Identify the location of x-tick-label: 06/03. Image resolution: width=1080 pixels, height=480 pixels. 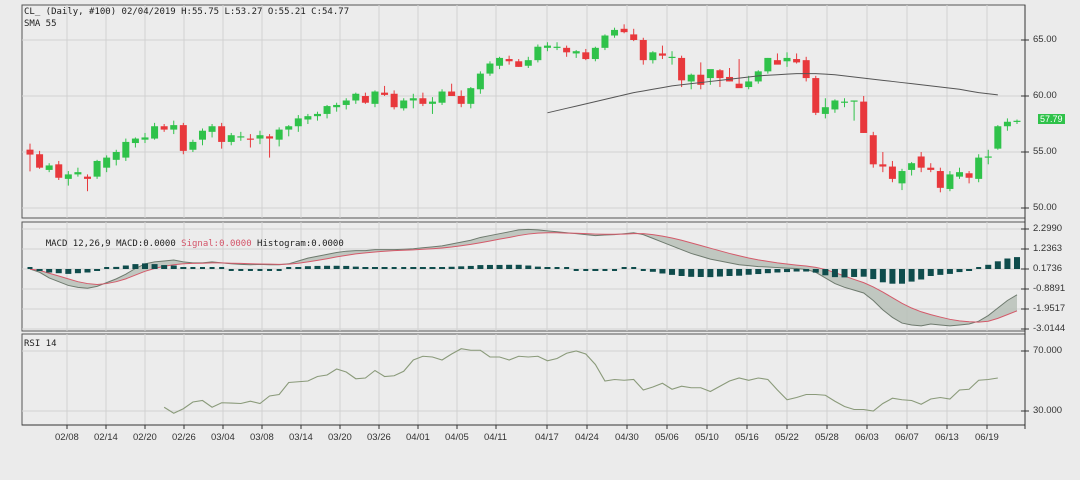
(867, 437).